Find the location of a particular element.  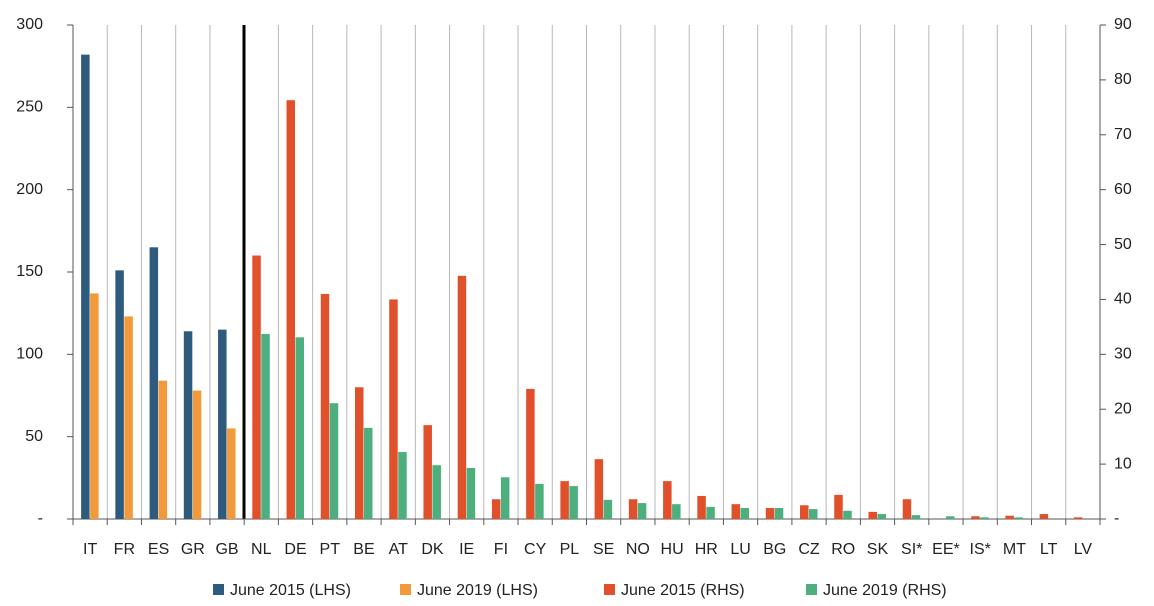

y2-tick-label: 30 is located at coordinates (1123, 354).